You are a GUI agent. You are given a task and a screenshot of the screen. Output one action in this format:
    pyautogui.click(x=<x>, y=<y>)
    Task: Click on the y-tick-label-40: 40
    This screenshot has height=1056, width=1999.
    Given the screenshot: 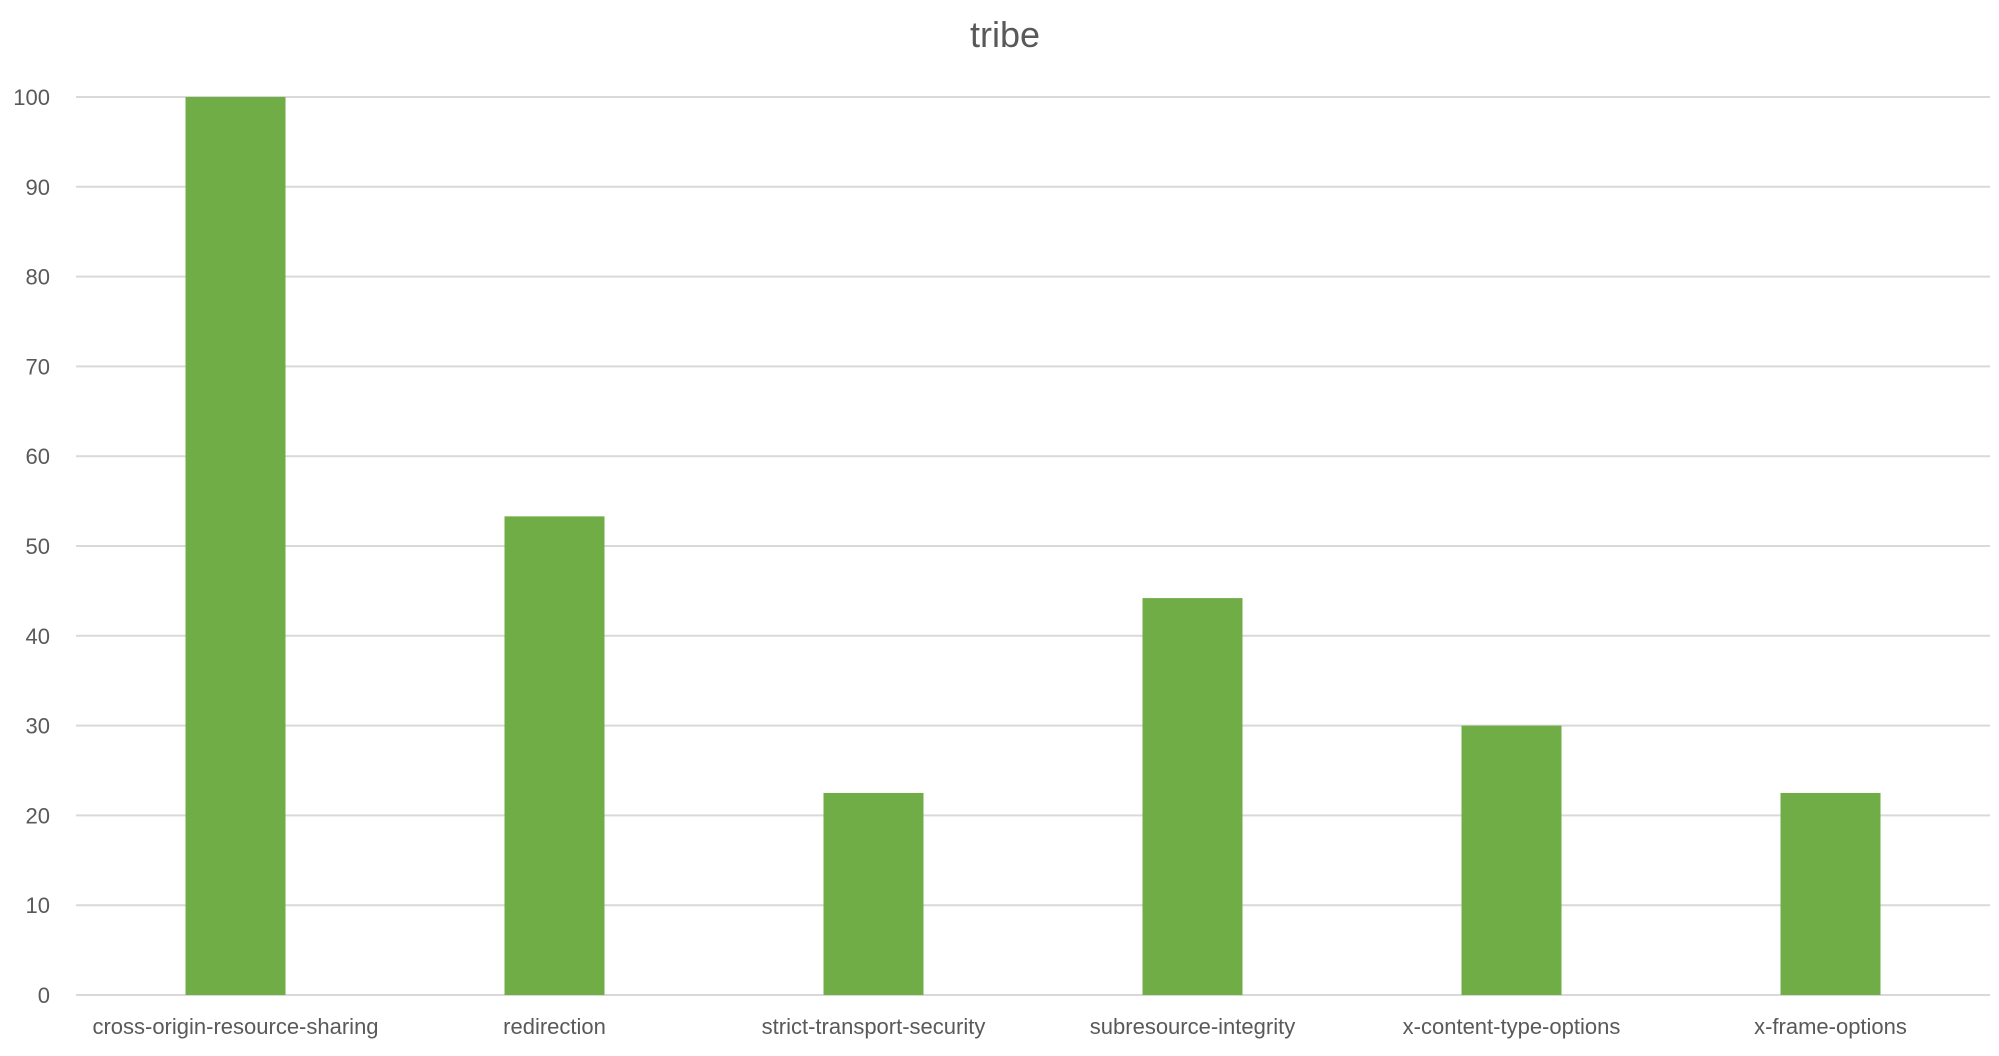 What is the action you would take?
    pyautogui.click(x=38, y=636)
    